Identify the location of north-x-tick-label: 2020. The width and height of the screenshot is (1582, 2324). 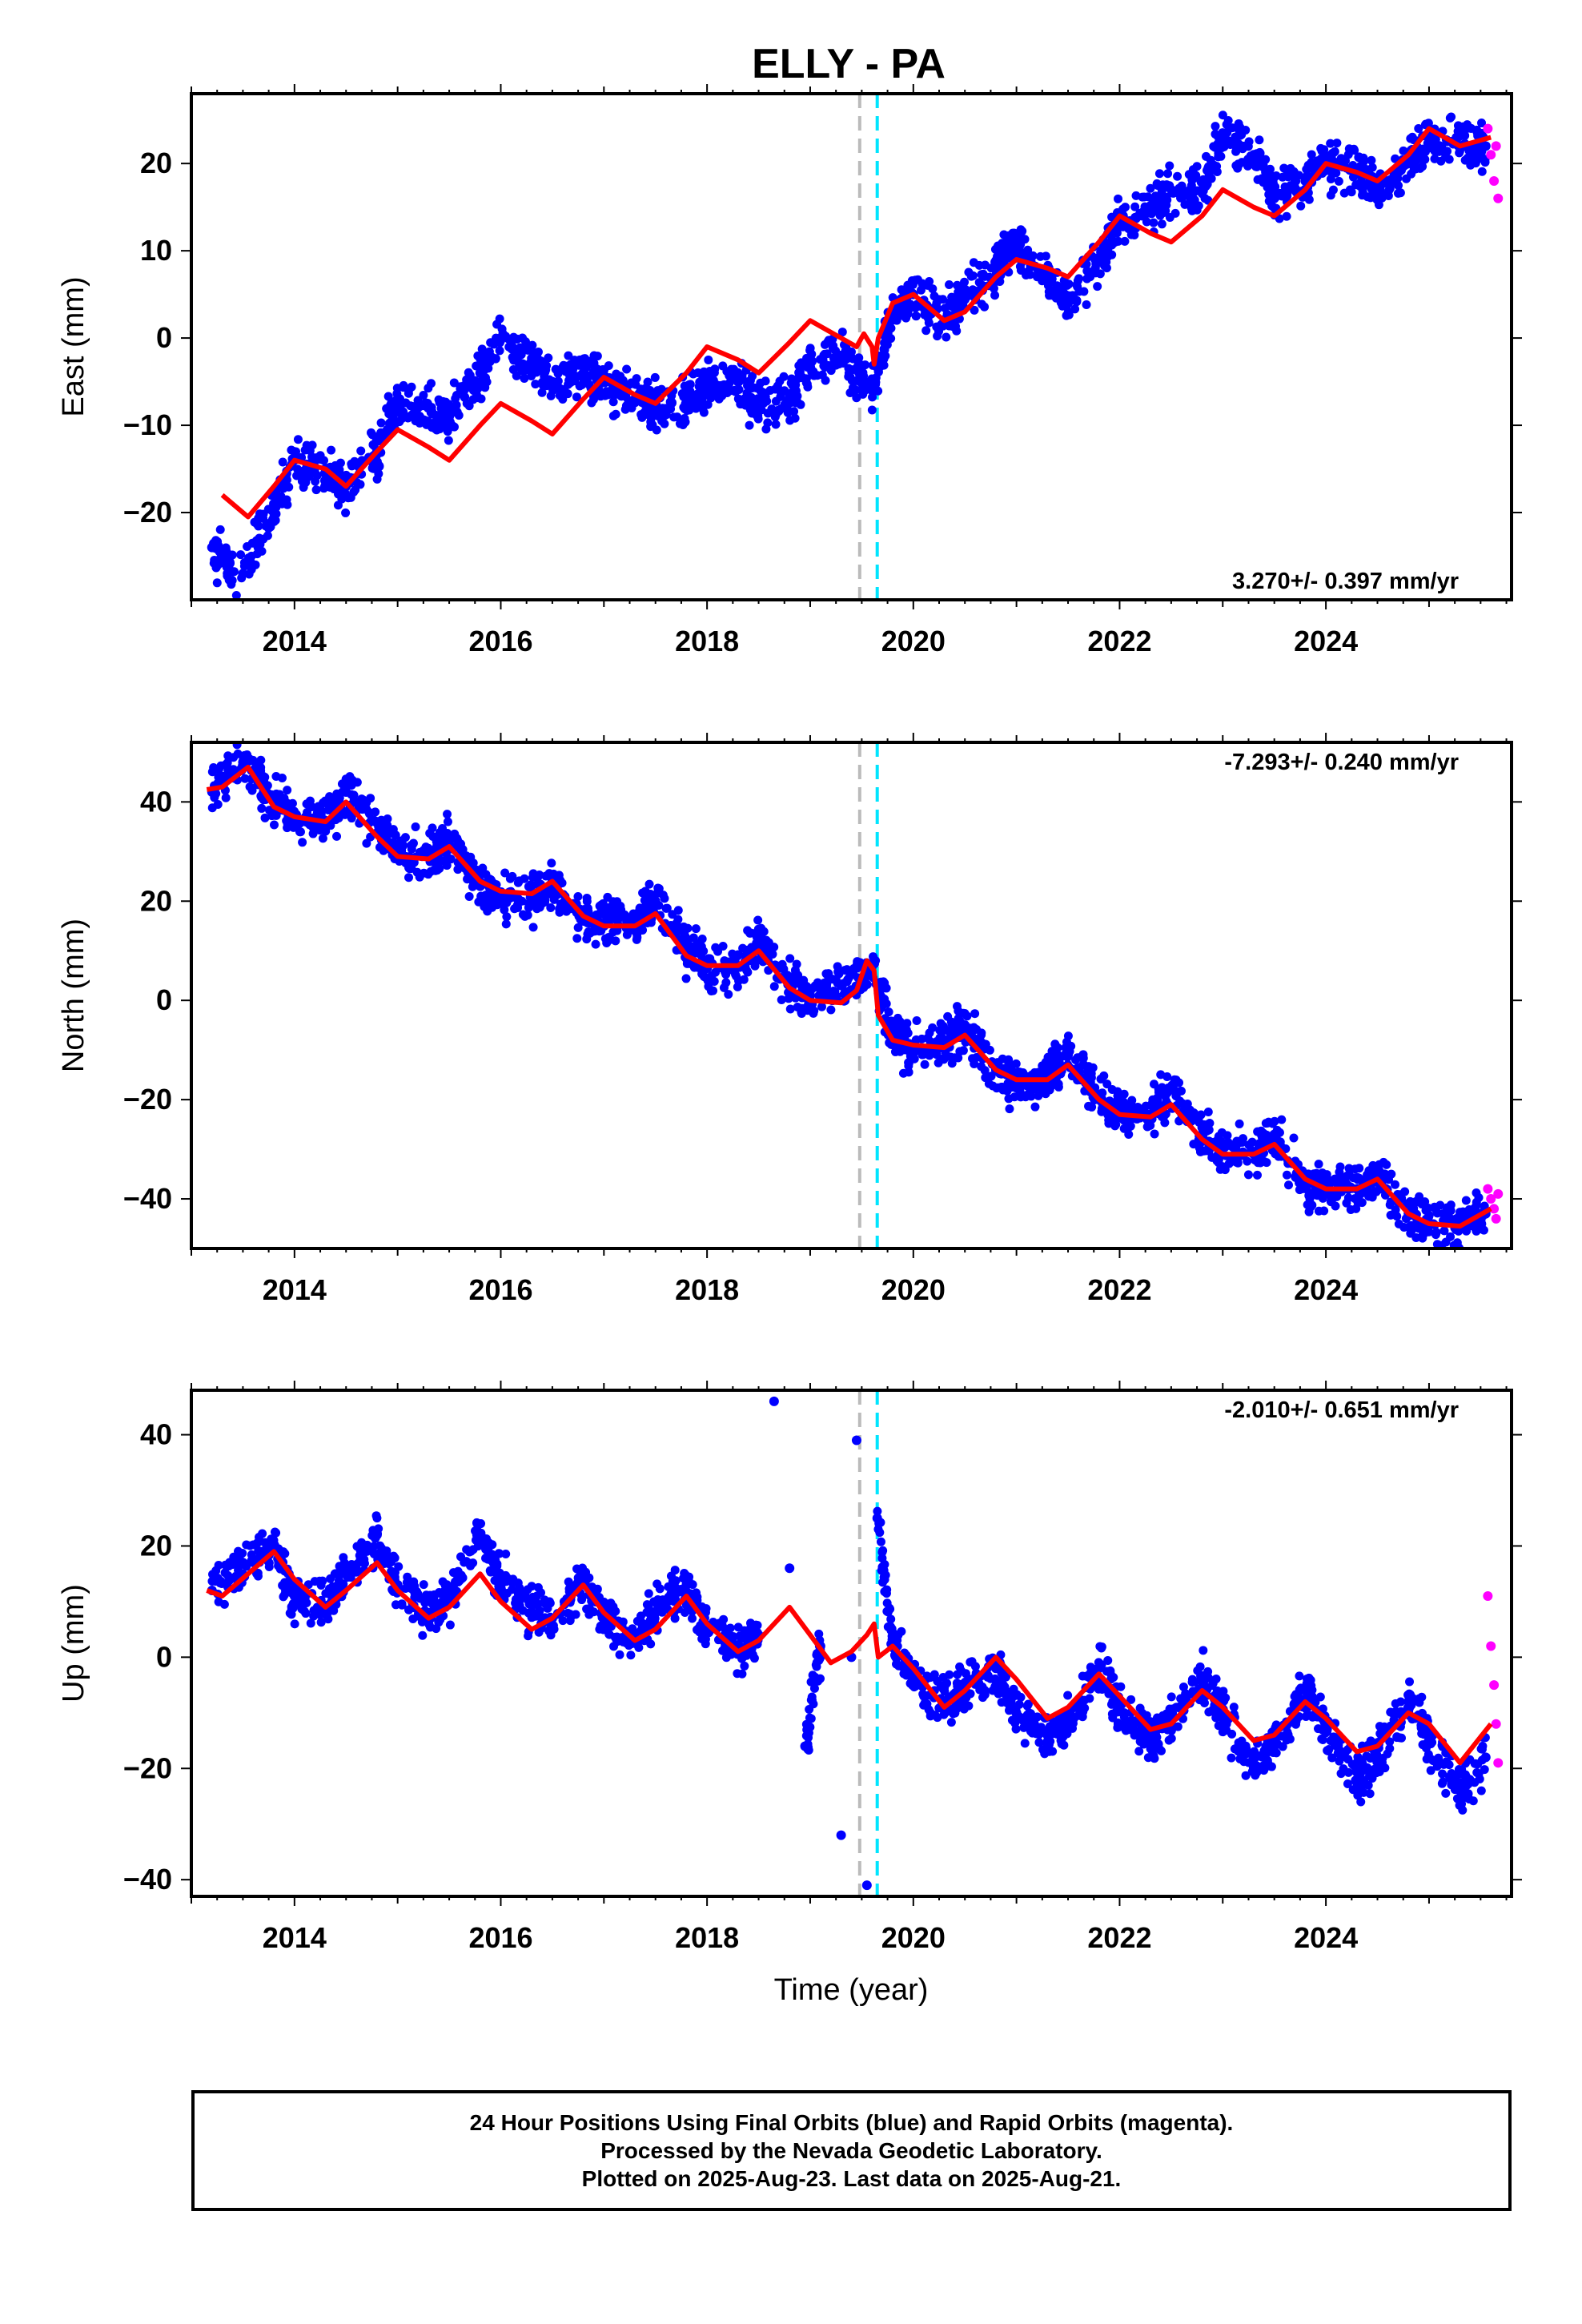
(913, 1289).